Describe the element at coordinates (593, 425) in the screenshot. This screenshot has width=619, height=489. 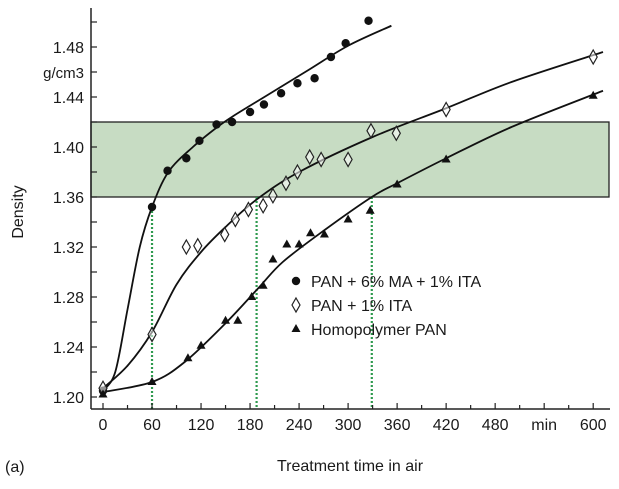
I see `x-tick-label: 600` at that location.